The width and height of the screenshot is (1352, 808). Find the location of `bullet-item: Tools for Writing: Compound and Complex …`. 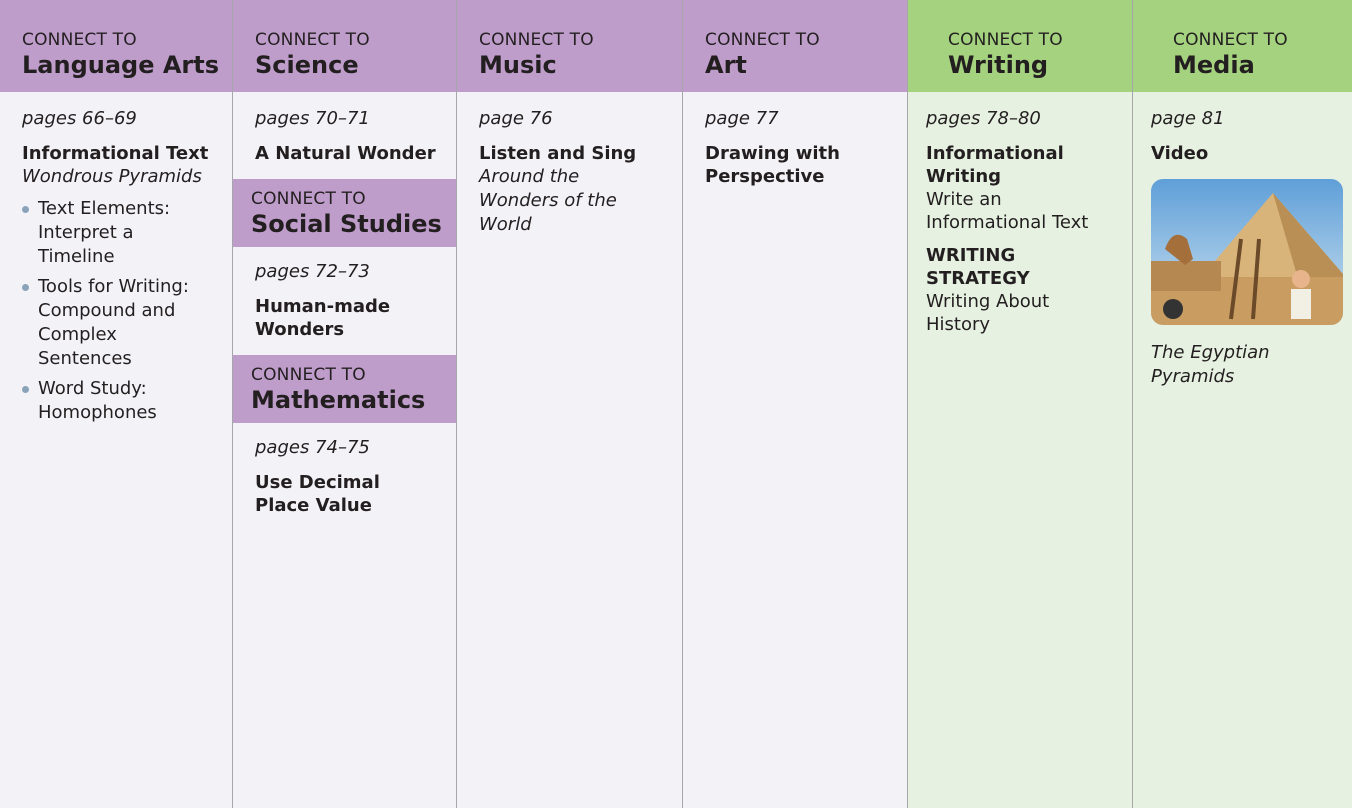

bullet-item: Tools for Writing: Compound and Complex … is located at coordinates (118, 323).